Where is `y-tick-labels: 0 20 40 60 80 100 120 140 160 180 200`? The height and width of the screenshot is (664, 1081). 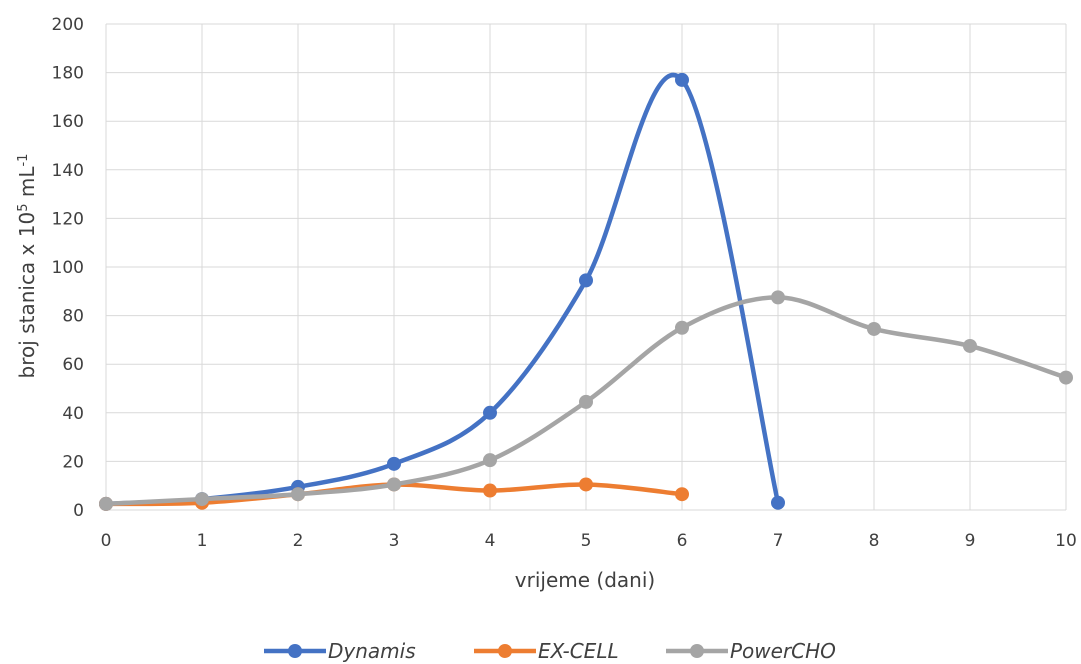
y-tick-labels: 0 20 40 60 80 100 120 140 160 180 200 is located at coordinates (68, 268).